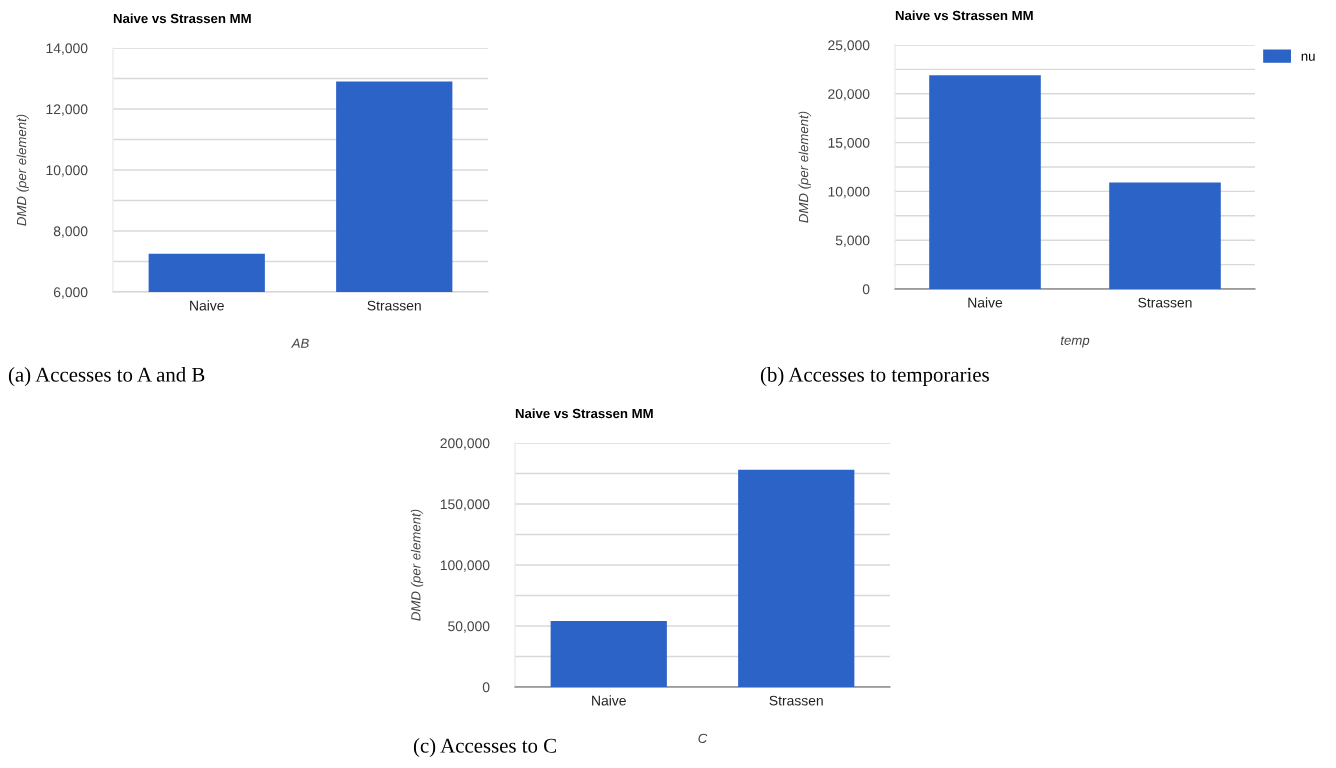  I want to click on text: (a) Accesses to A and B, so click(106, 376).